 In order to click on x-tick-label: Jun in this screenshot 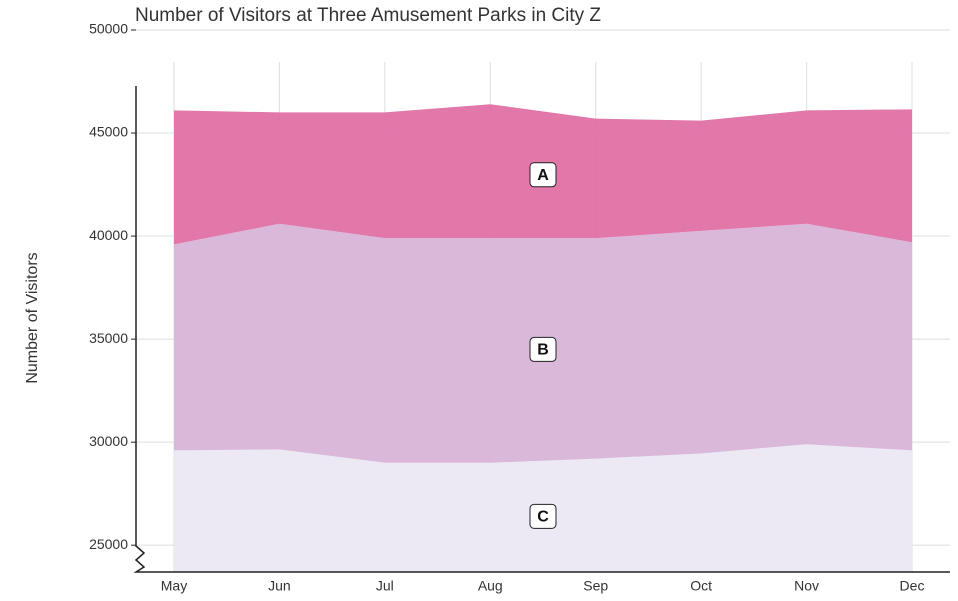, I will do `click(279, 586)`.